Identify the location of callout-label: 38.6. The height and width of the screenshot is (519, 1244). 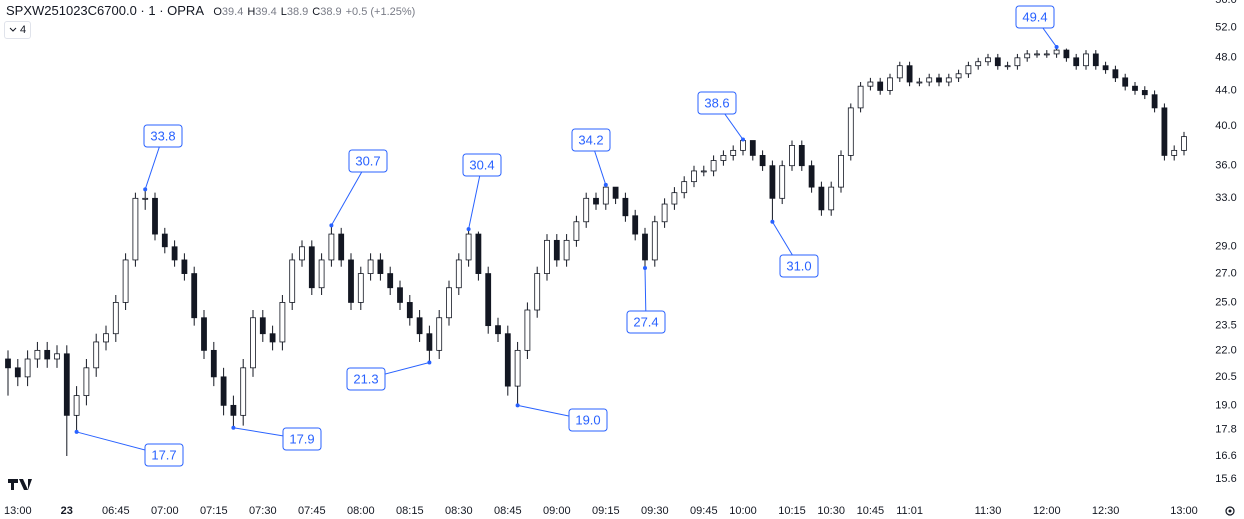
(716, 102).